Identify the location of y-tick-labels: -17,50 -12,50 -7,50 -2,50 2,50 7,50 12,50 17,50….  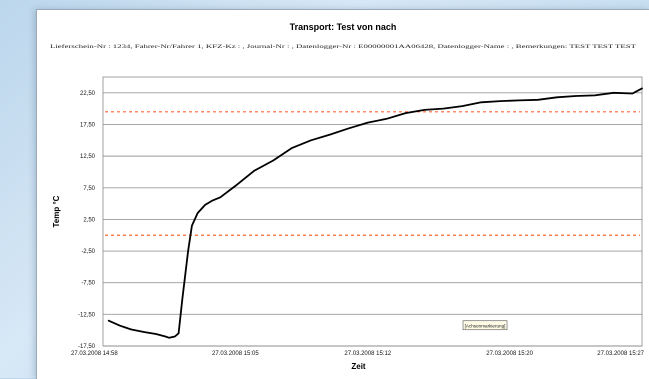
(87, 220).